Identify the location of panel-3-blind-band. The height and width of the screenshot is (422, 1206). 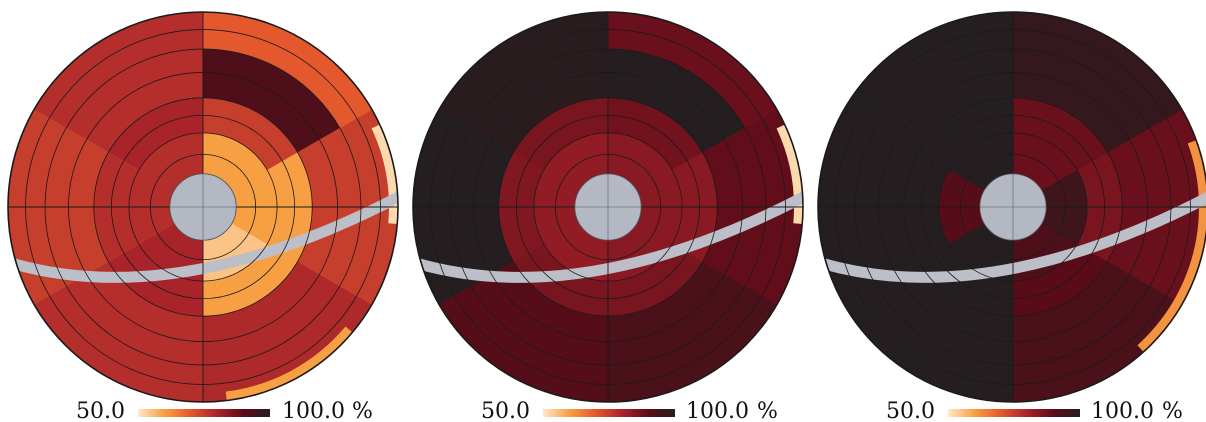
(1012, 235).